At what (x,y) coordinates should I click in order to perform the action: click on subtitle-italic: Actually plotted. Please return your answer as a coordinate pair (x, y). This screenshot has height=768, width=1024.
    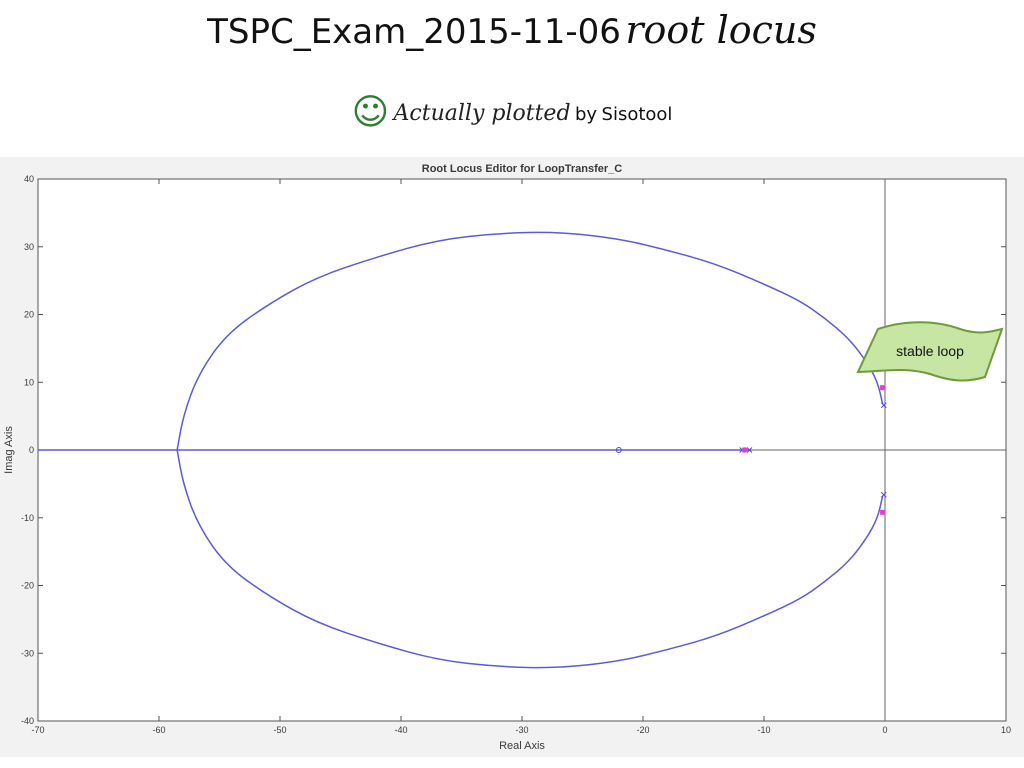
    Looking at the image, I should click on (482, 113).